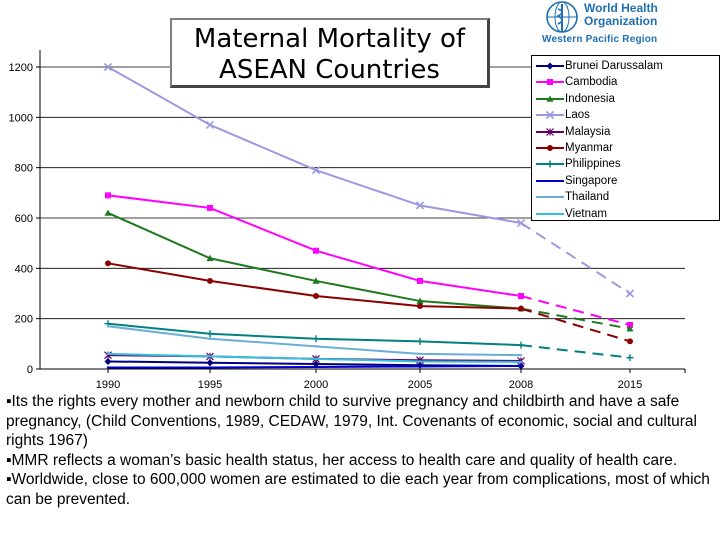 This screenshot has height=540, width=720. I want to click on who-emblem-icon, so click(562, 17).